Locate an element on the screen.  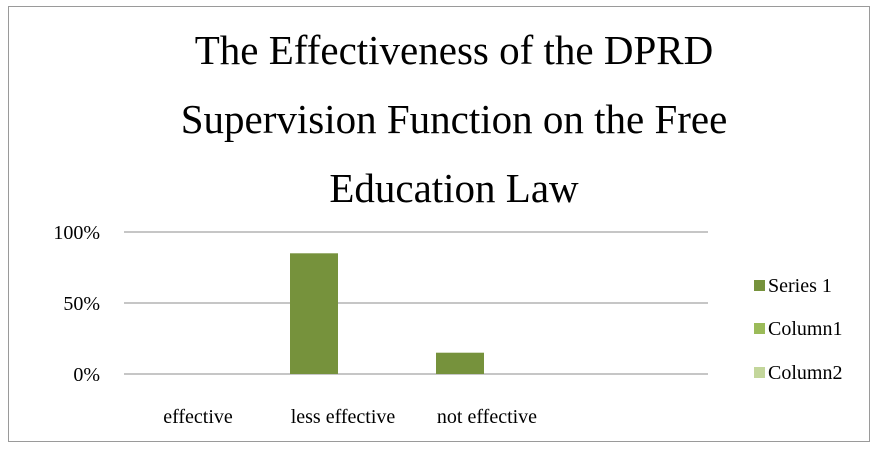
chart-title-line-1: The Effectiveness of the DPRD is located at coordinates (454, 50).